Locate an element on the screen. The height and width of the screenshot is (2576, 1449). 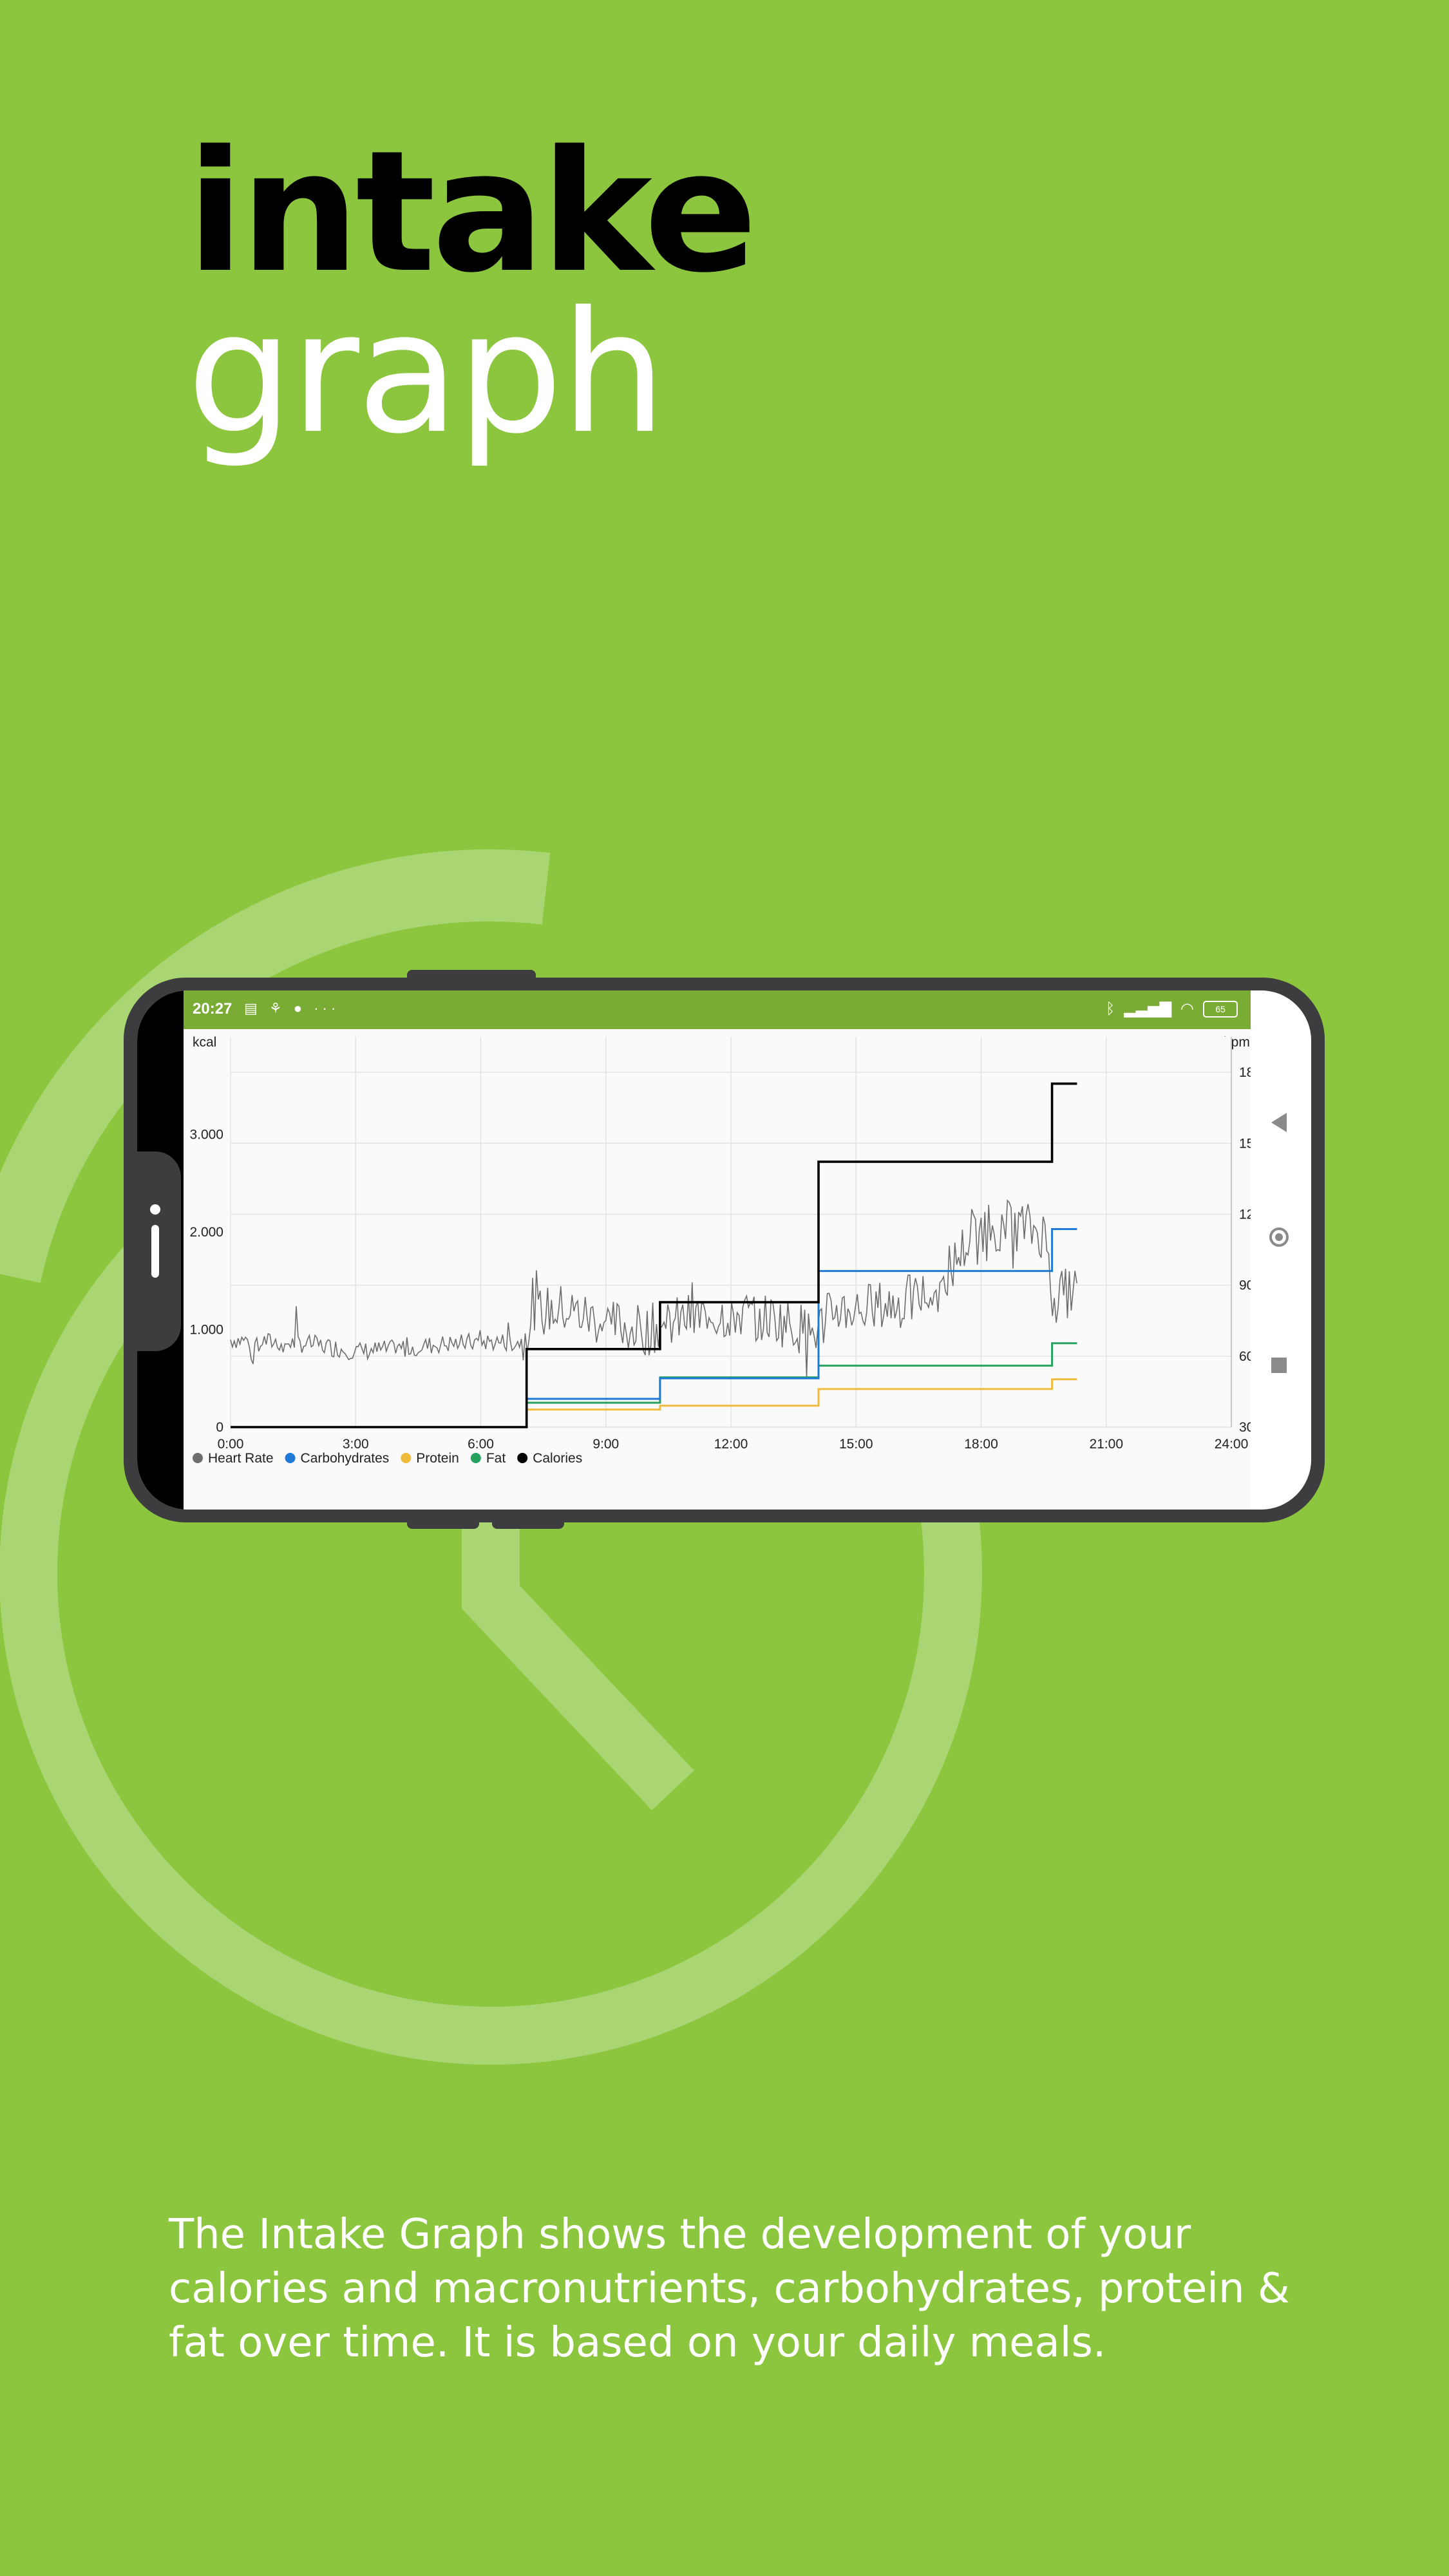
y-right-tick-label: 120 is located at coordinates (1245, 1214).